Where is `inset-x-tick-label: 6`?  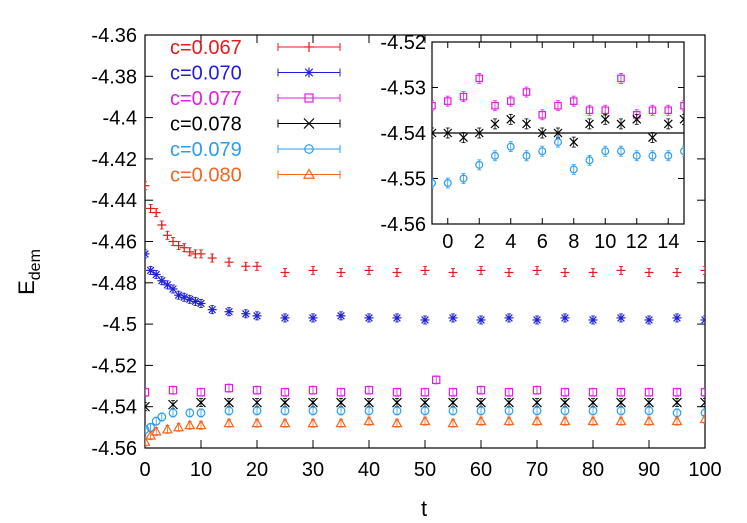
inset-x-tick-label: 6 is located at coordinates (542, 242).